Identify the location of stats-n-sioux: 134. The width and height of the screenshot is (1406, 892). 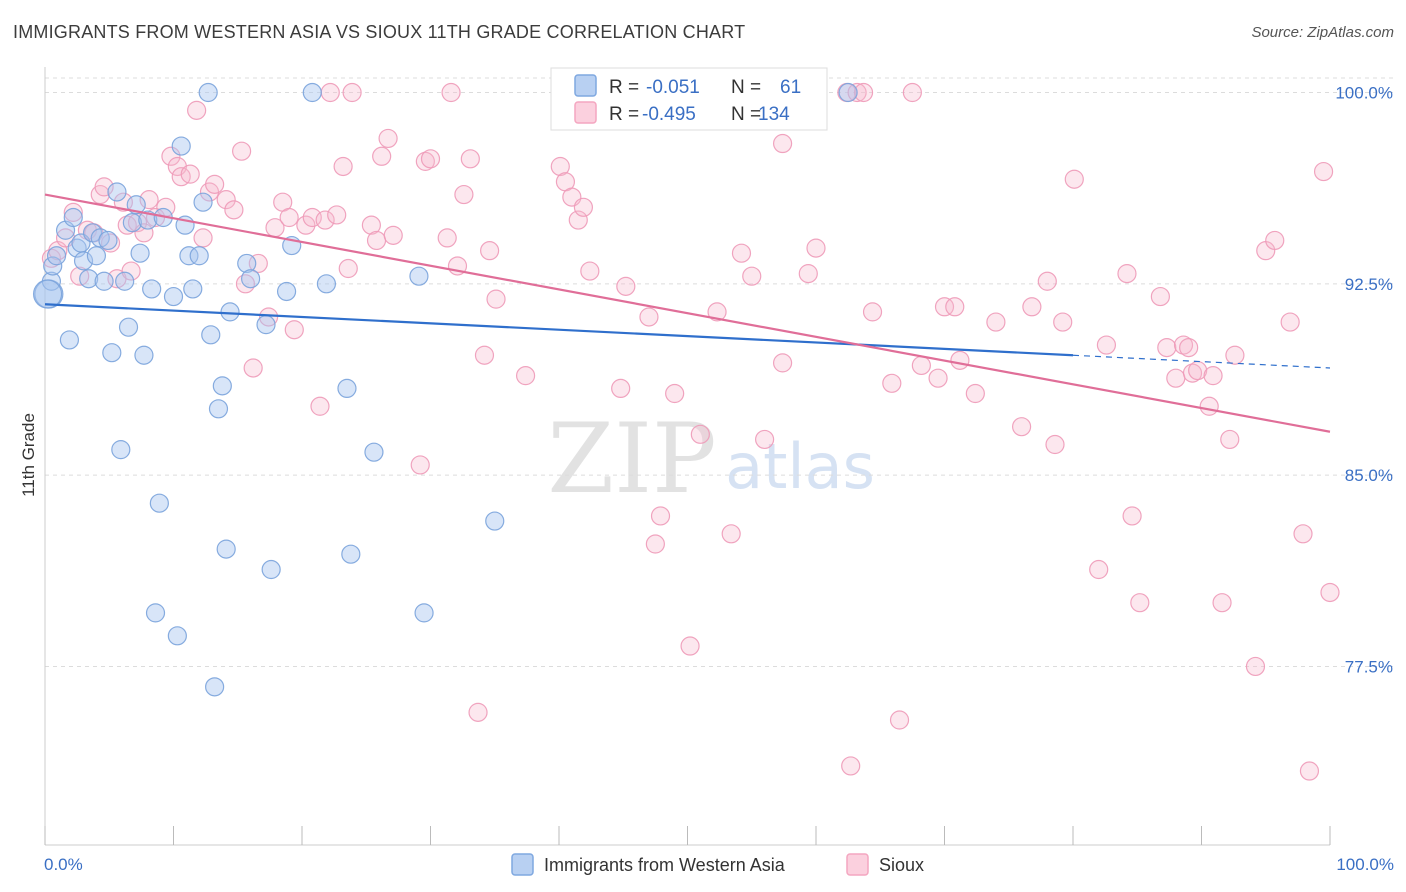
(774, 114).